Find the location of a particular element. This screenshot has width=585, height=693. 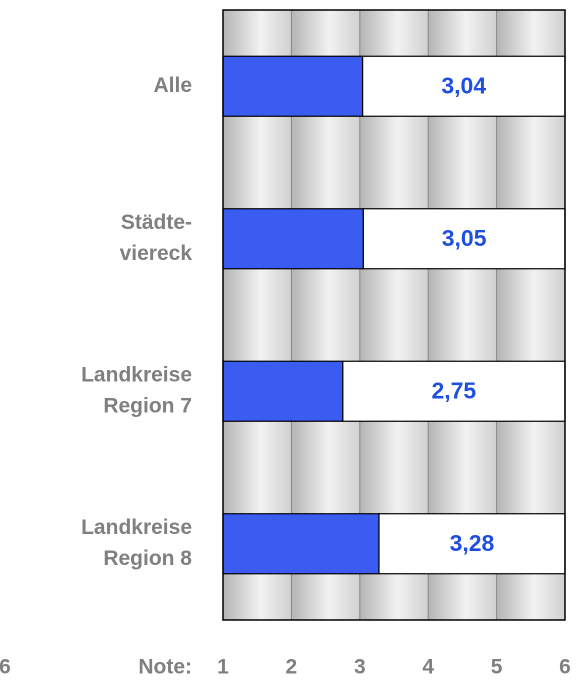

x-tick-label: 6 is located at coordinates (565, 667).